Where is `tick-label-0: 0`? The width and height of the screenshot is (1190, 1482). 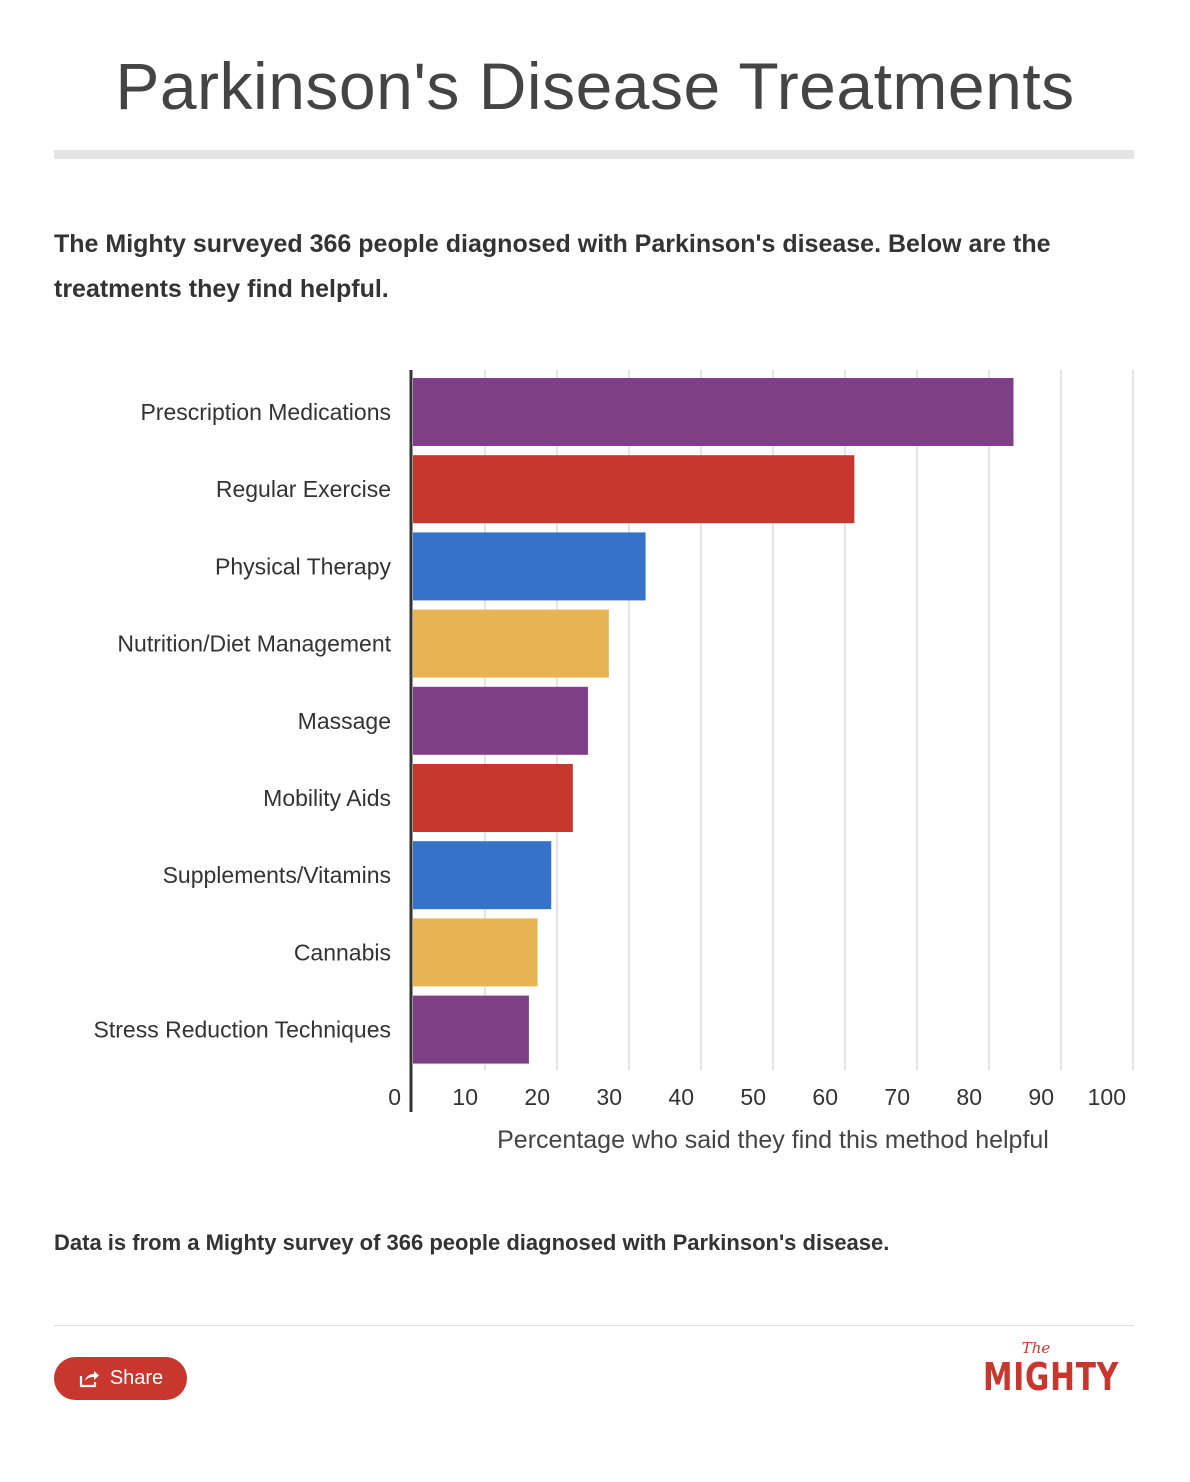
tick-label-0: 0 is located at coordinates (394, 1097).